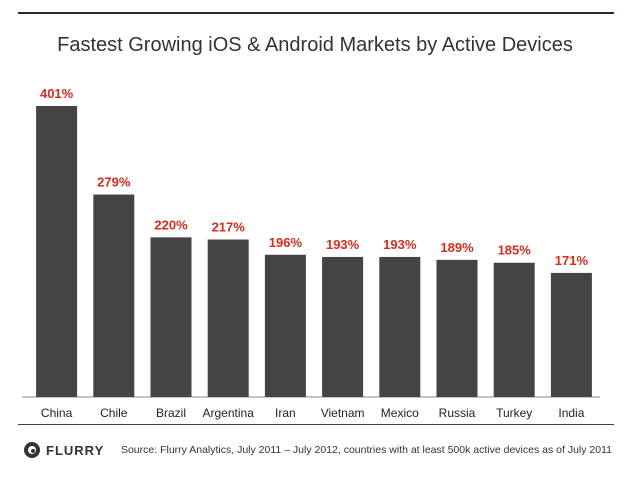  I want to click on data-label-china: 401%, so click(57, 93).